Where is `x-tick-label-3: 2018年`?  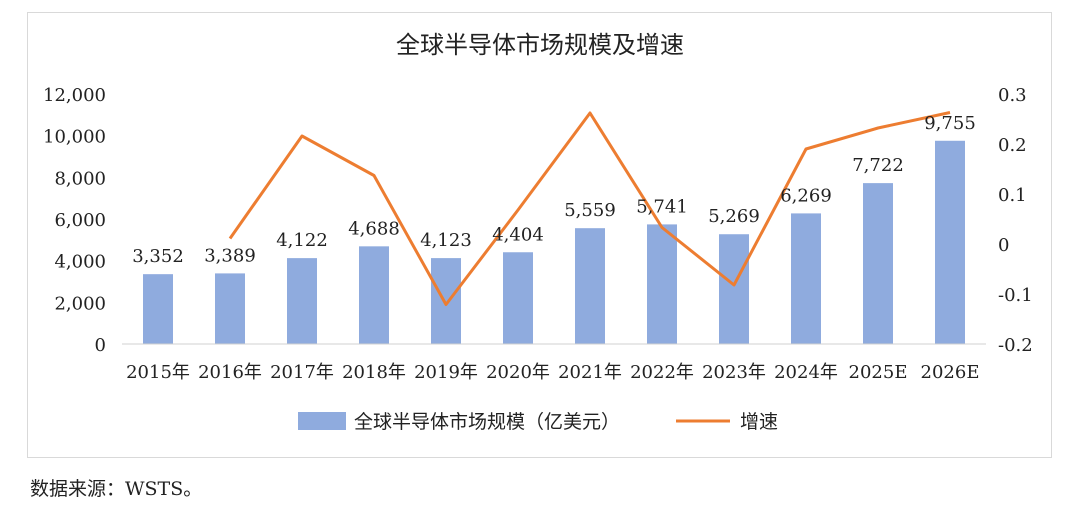
x-tick-label-3: 2018年 is located at coordinates (374, 372).